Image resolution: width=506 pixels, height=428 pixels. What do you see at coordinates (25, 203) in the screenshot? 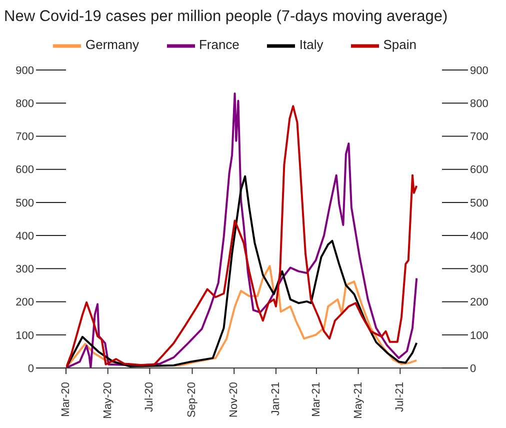
I see `y-tick-label: 500` at bounding box center [25, 203].